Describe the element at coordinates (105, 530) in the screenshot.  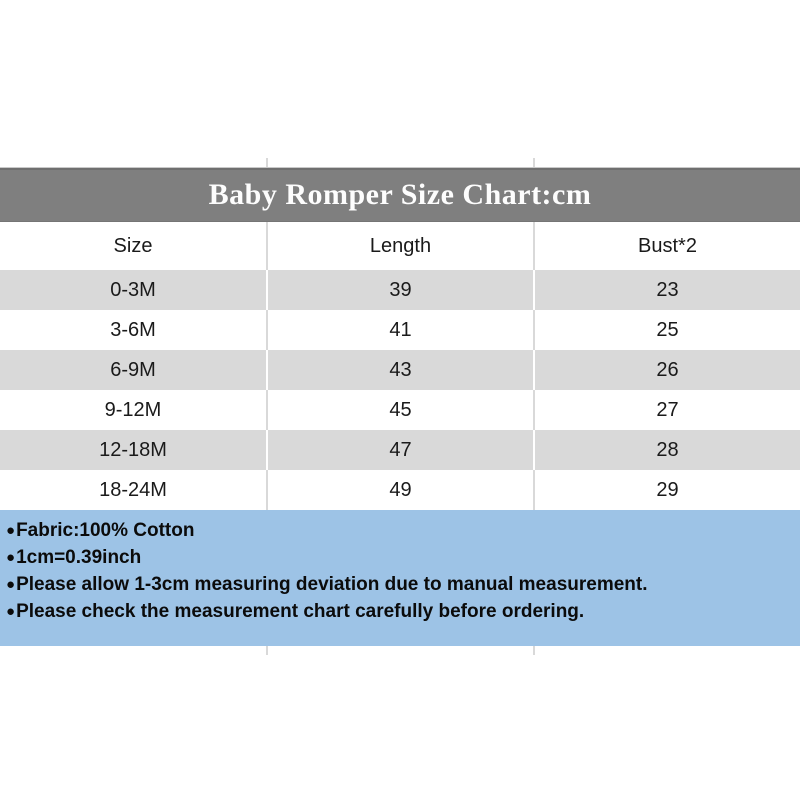
I see `note-text: Fabric:100% Cotton` at that location.